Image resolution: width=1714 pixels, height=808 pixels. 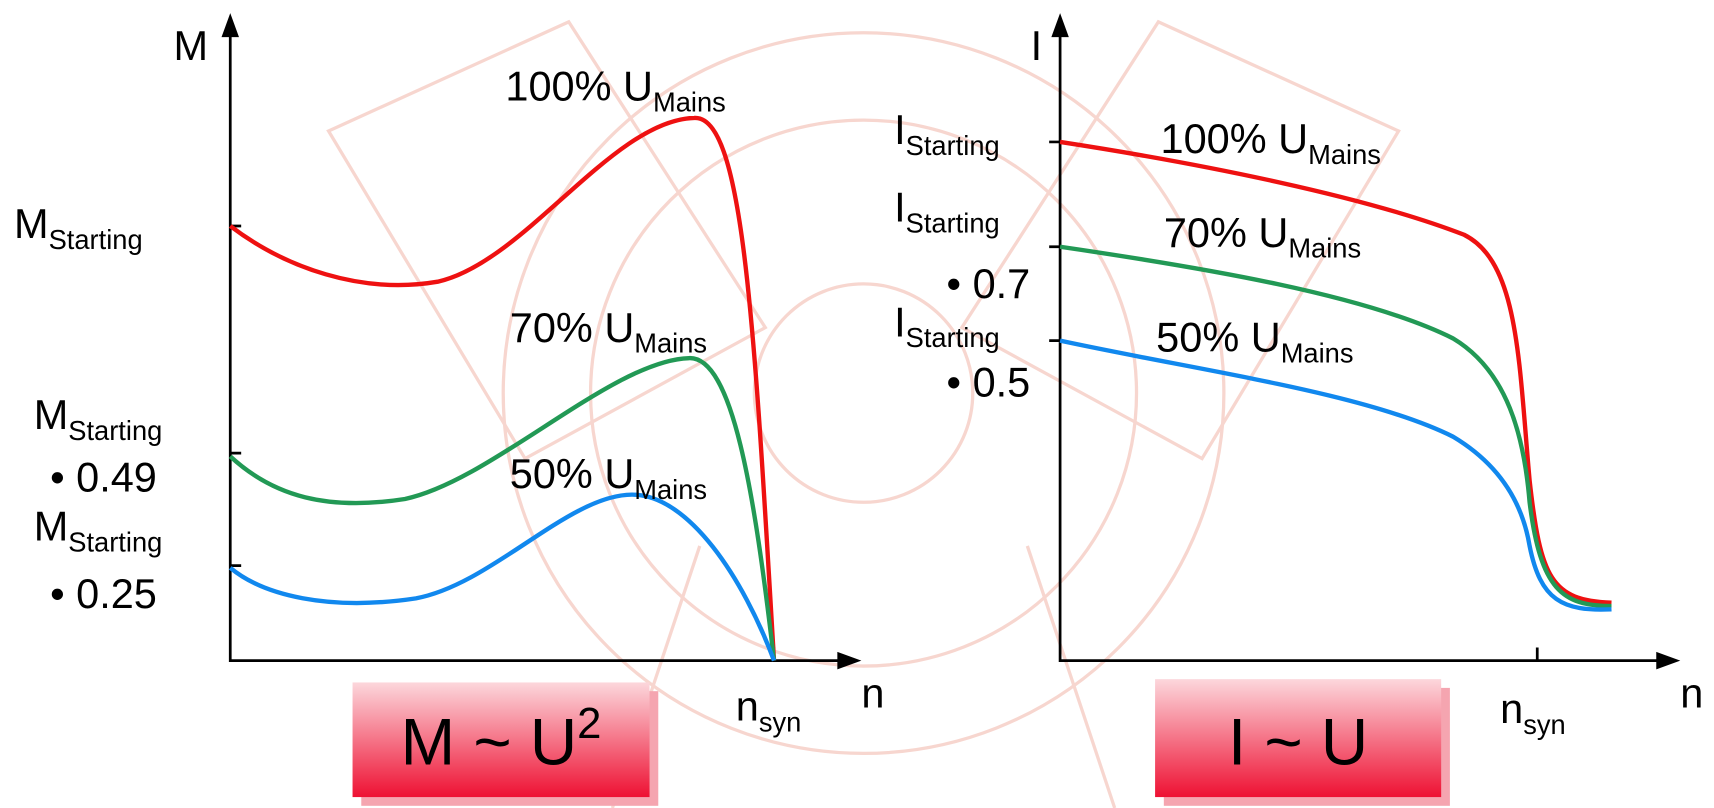 I want to click on tick-factor: • 0.7, so click(x=989, y=283).